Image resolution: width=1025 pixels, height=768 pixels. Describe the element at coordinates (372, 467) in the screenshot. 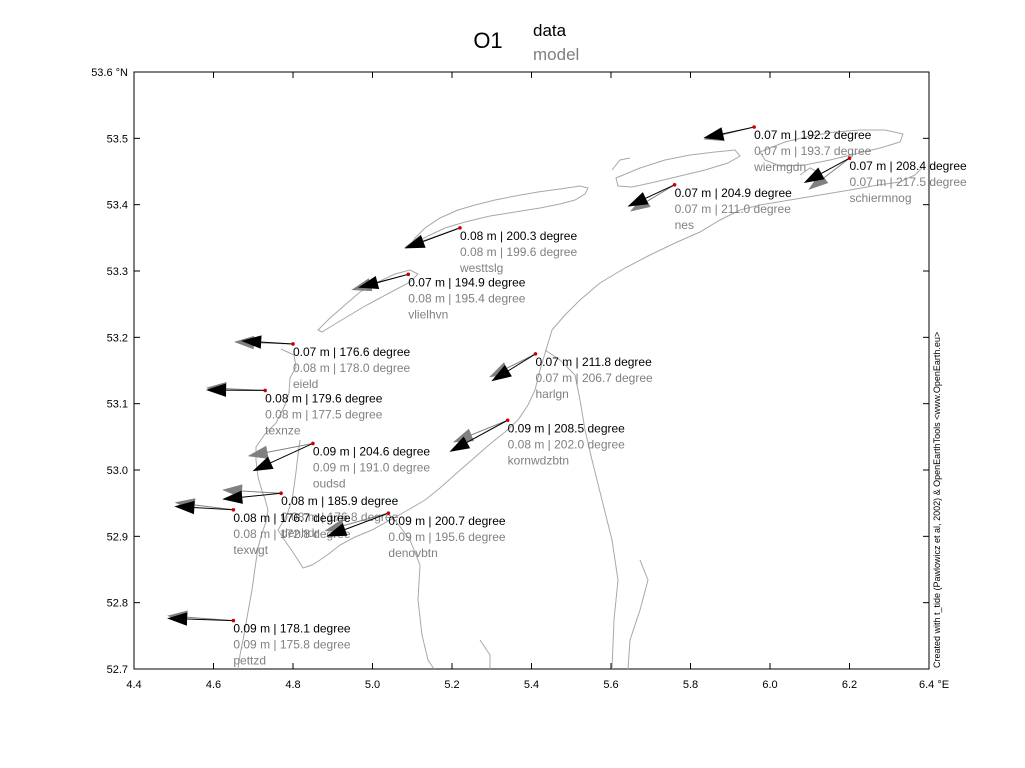

I see `station-model-label: 0.09 m | 191.0 degree` at that location.